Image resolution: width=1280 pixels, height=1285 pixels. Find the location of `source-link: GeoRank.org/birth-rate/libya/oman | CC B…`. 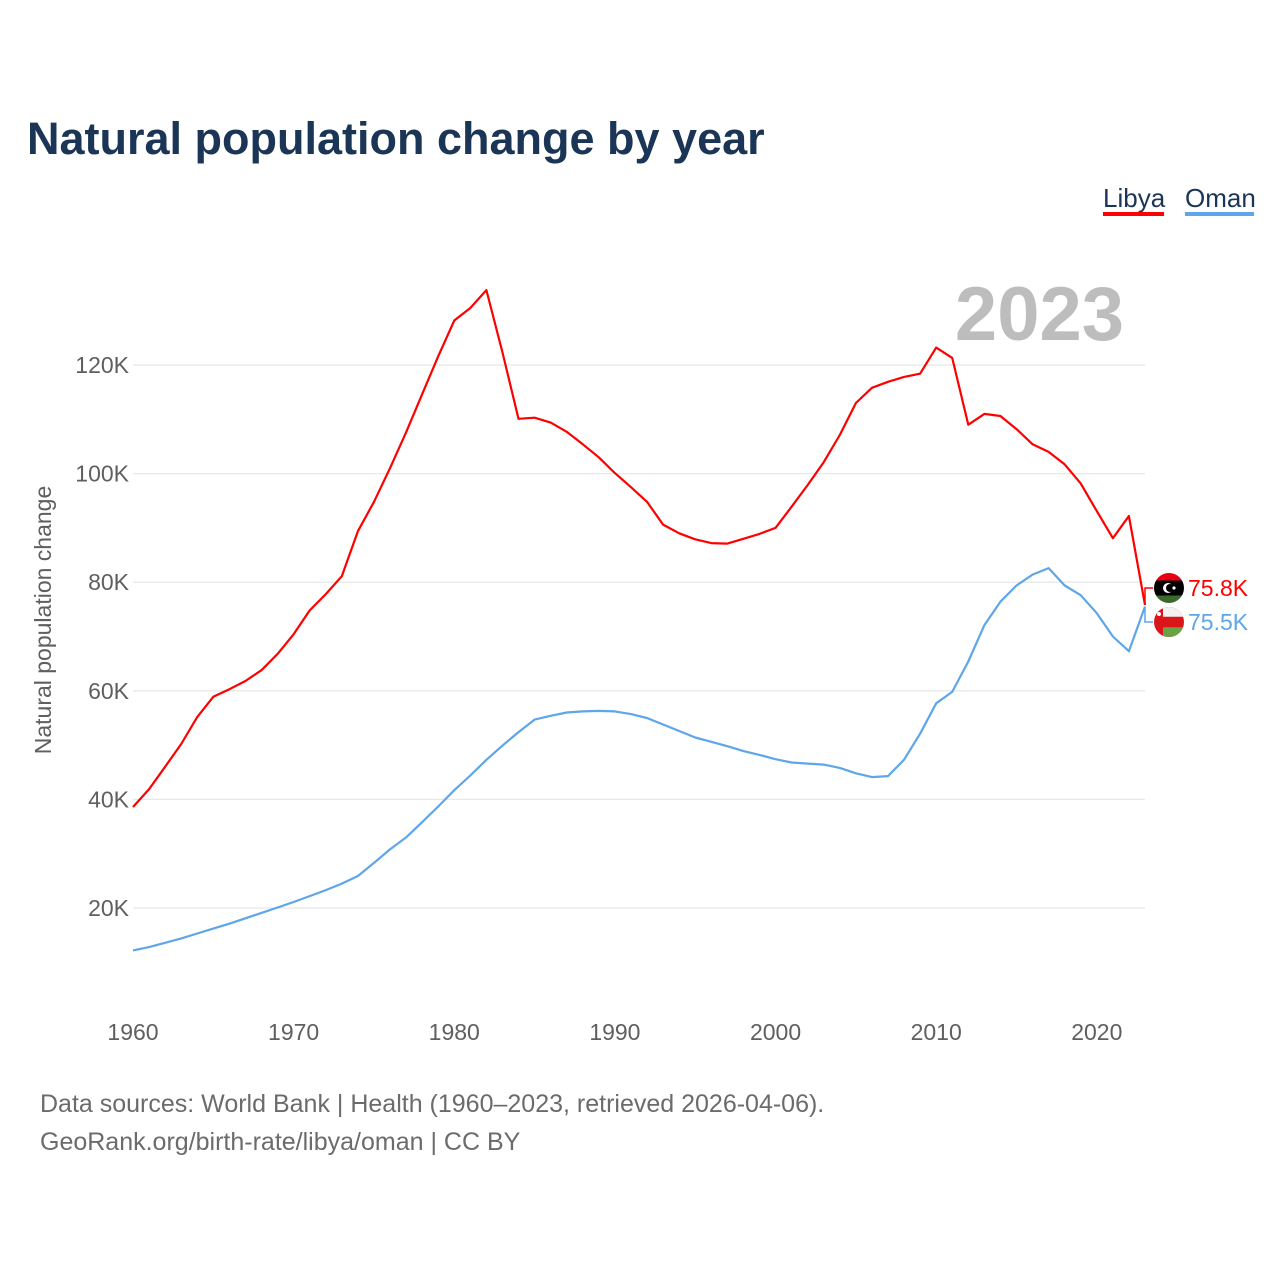

source-link: GeoRank.org/birth-rate/libya/oman | CC B… is located at coordinates (280, 1142).